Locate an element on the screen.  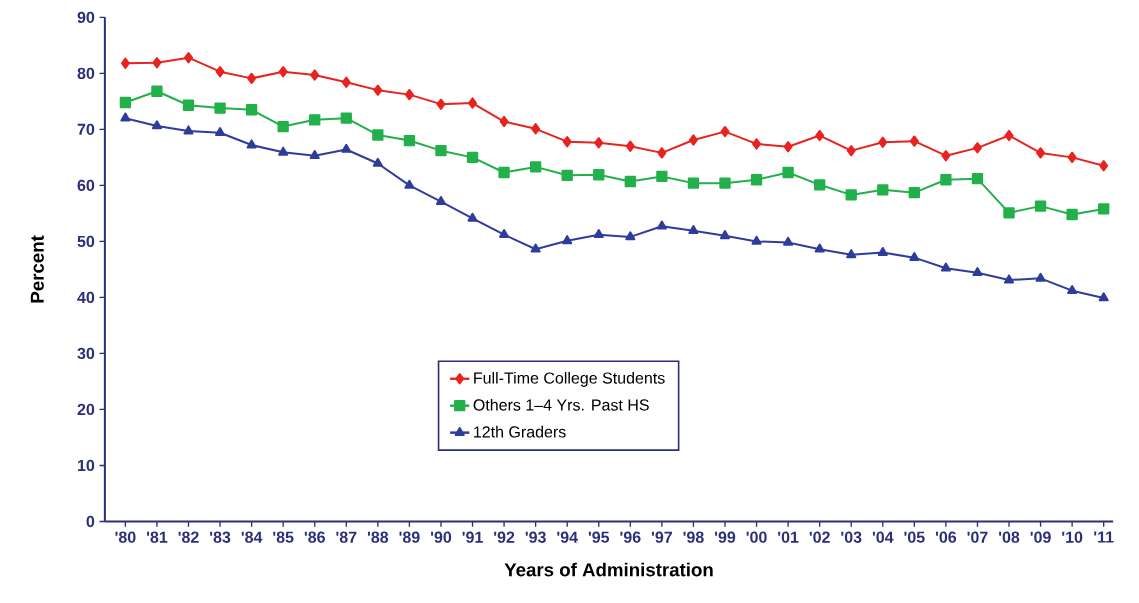
x-tick-label: '87 is located at coordinates (346, 537).